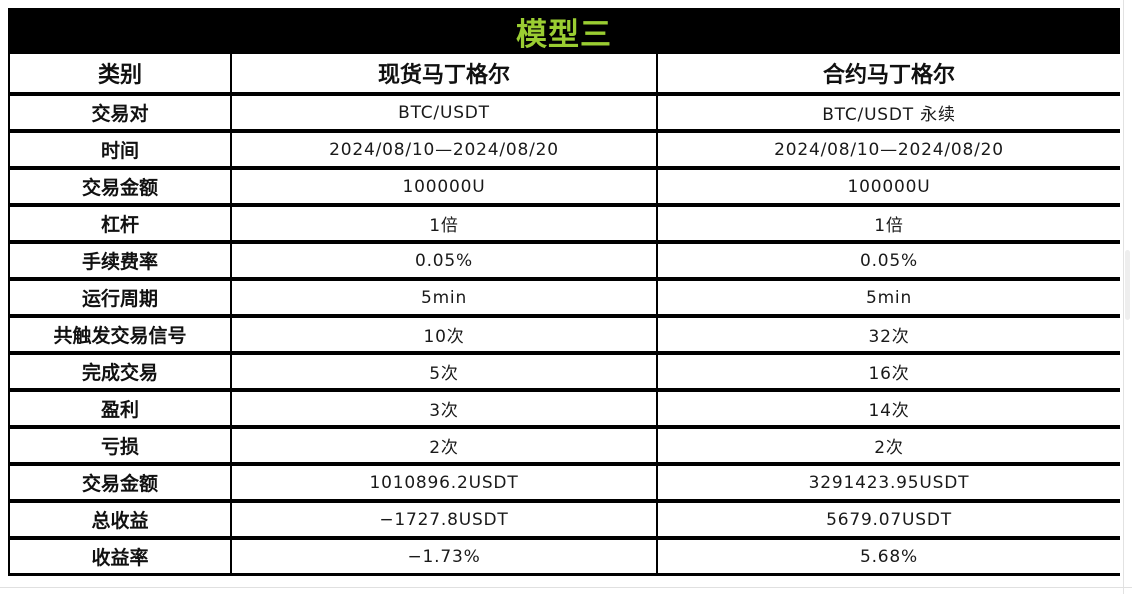 This screenshot has height=594, width=1132. I want to click on scrollbar-thumb, so click(1127, 285).